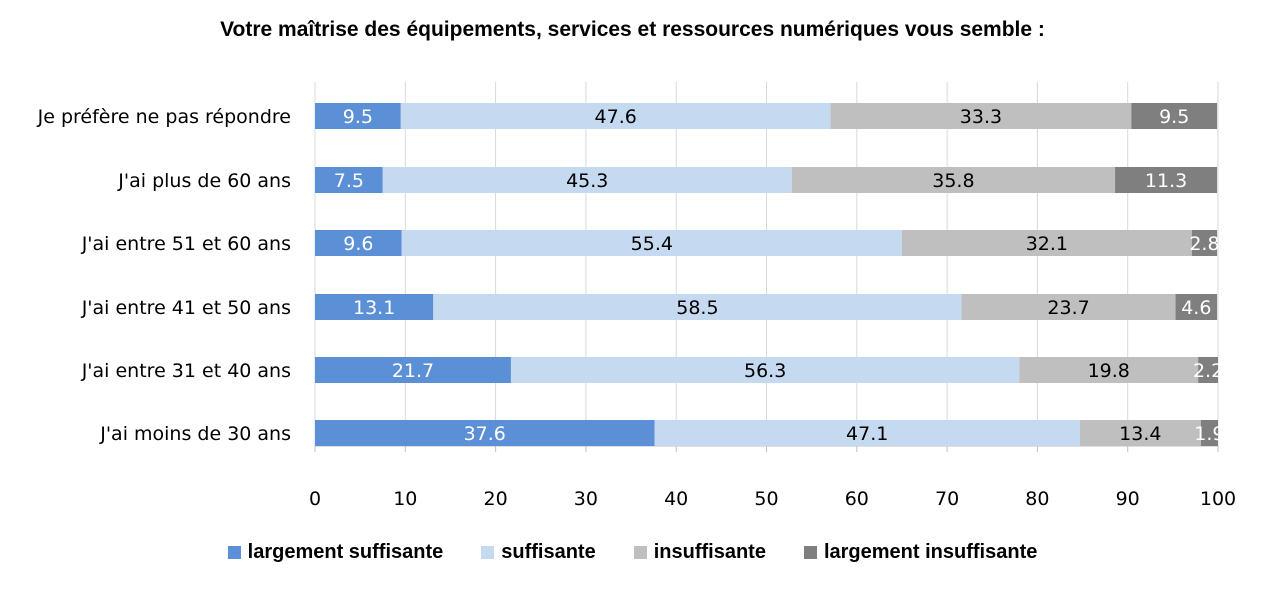 The height and width of the screenshot is (592, 1265). I want to click on data-label: 58.5, so click(697, 308).